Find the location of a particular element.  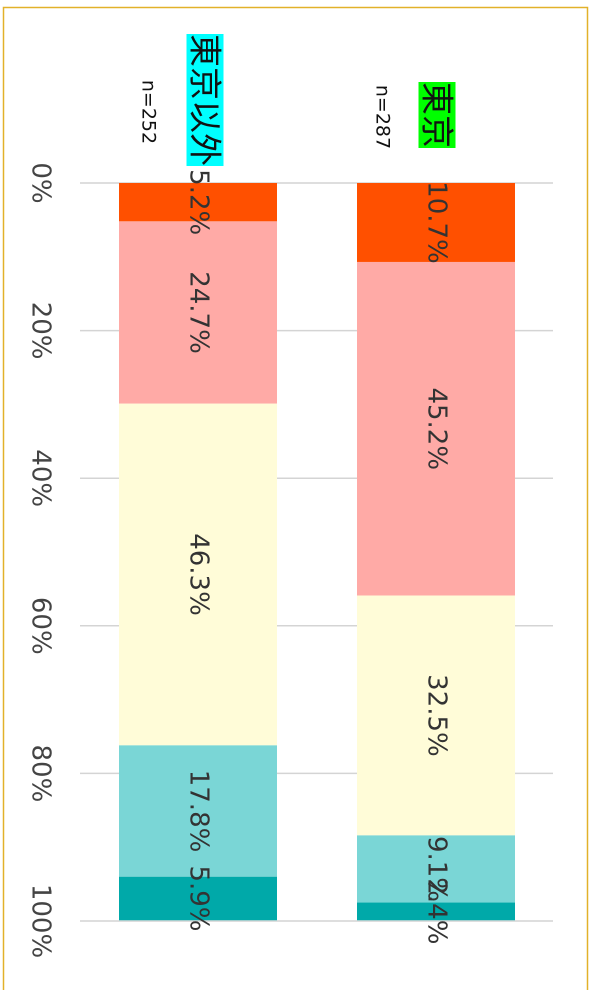

value-label: 45.2% is located at coordinates (437, 428).